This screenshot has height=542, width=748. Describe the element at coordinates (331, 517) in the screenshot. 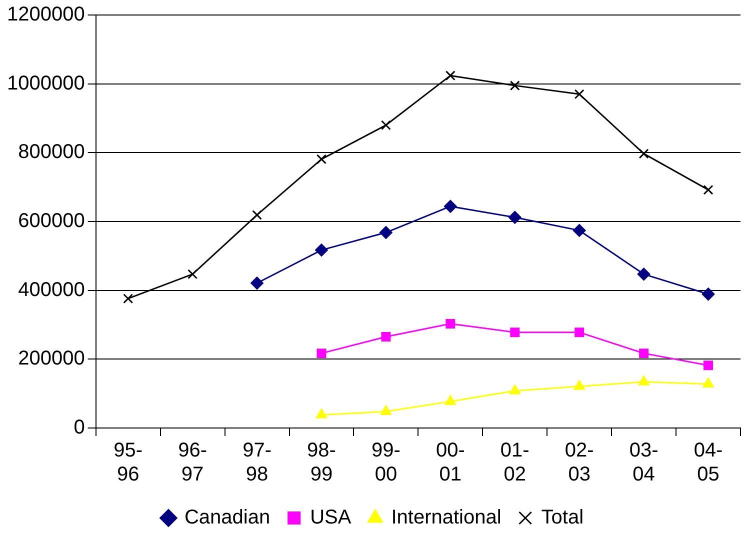

I see `legend-label: USA` at that location.